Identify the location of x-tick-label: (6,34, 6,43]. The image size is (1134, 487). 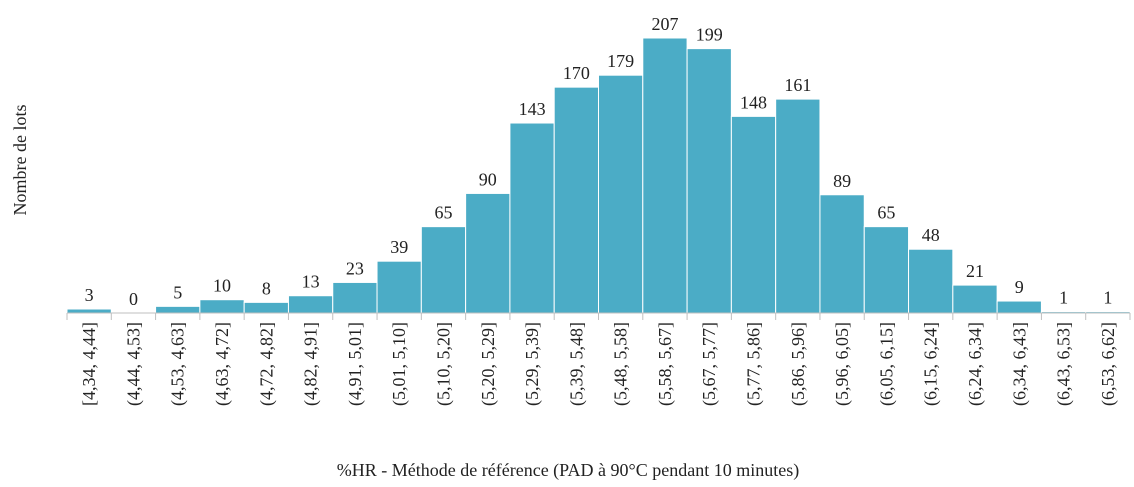
(1019, 364).